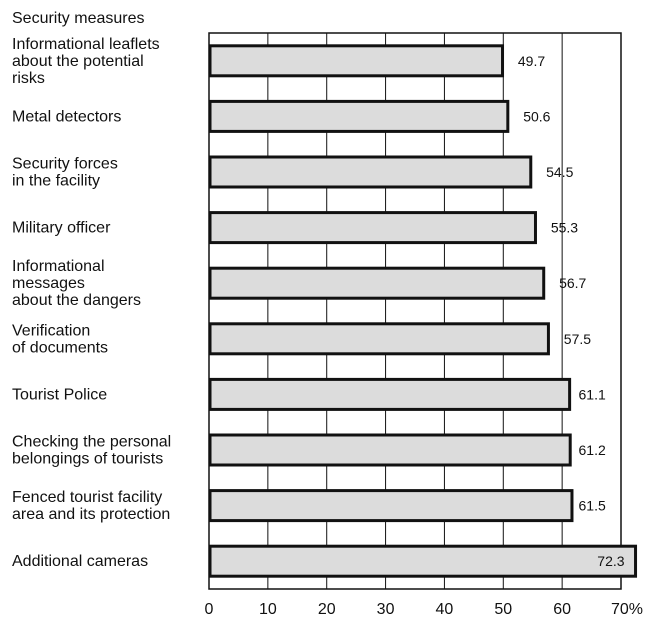 The height and width of the screenshot is (623, 656). I want to click on category-label-line: Security forces, so click(65, 164).